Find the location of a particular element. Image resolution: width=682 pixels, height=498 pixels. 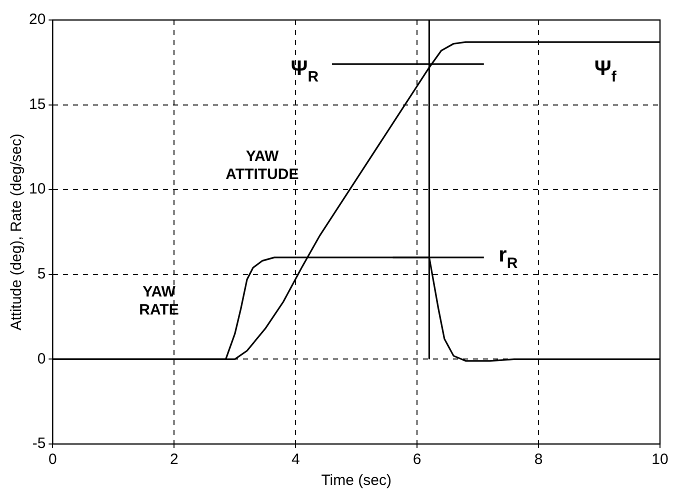

x-tick-label: 10 is located at coordinates (660, 459).